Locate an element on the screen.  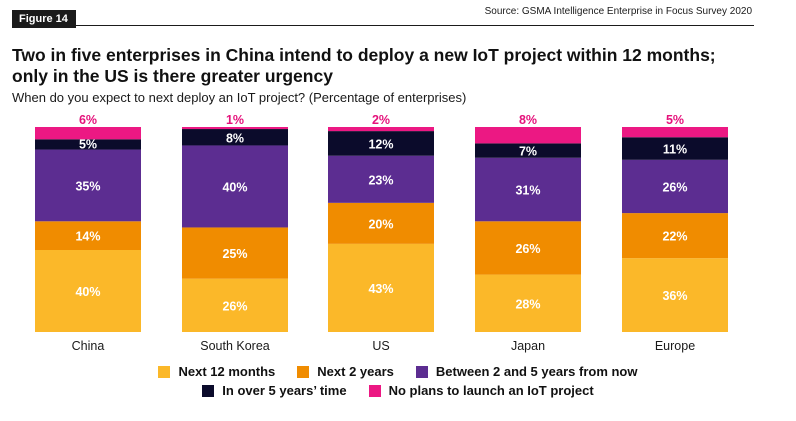
value-label-us-next-12-months: 43% is located at coordinates (380, 289).